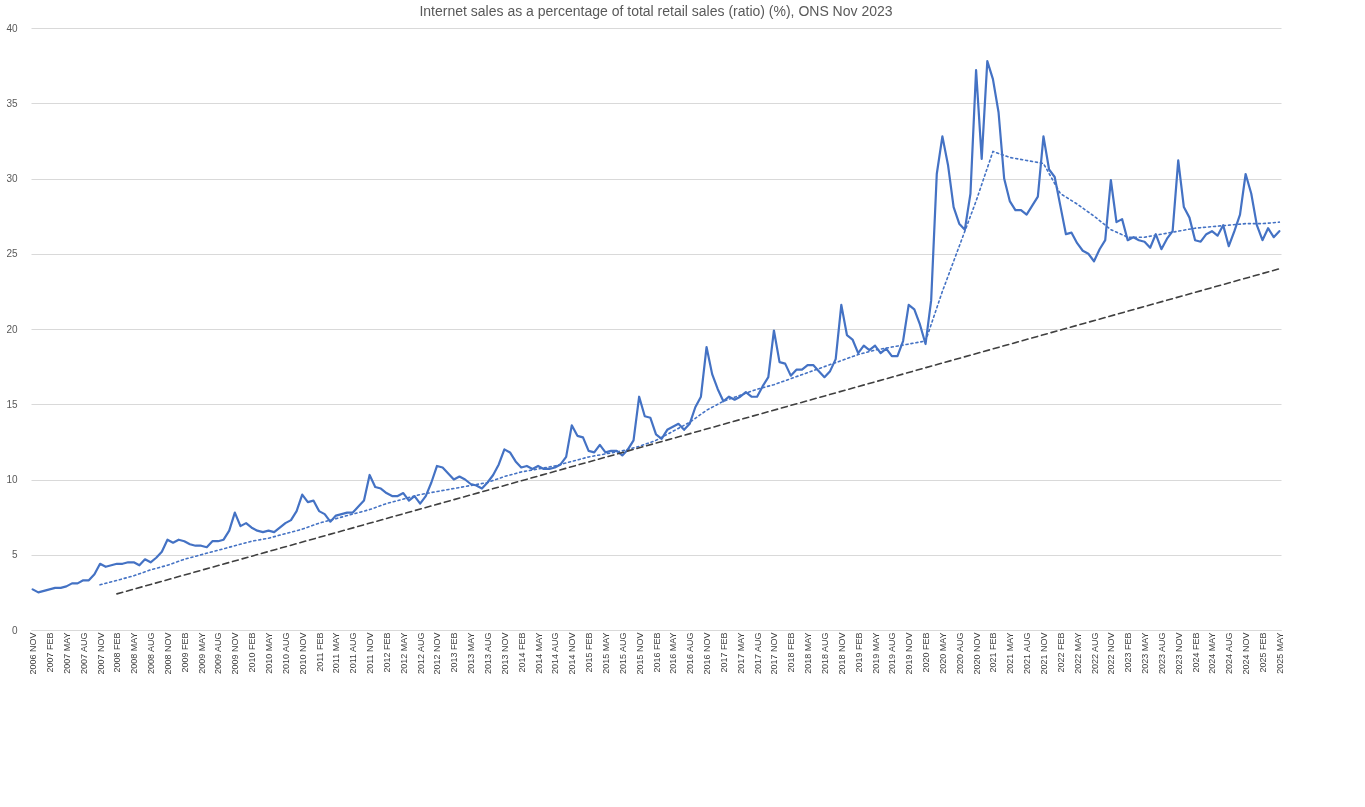 Image resolution: width=1365 pixels, height=807 pixels. Describe the element at coordinates (403, 653) in the screenshot. I see `x-tick-label: 2012 MAY` at that location.